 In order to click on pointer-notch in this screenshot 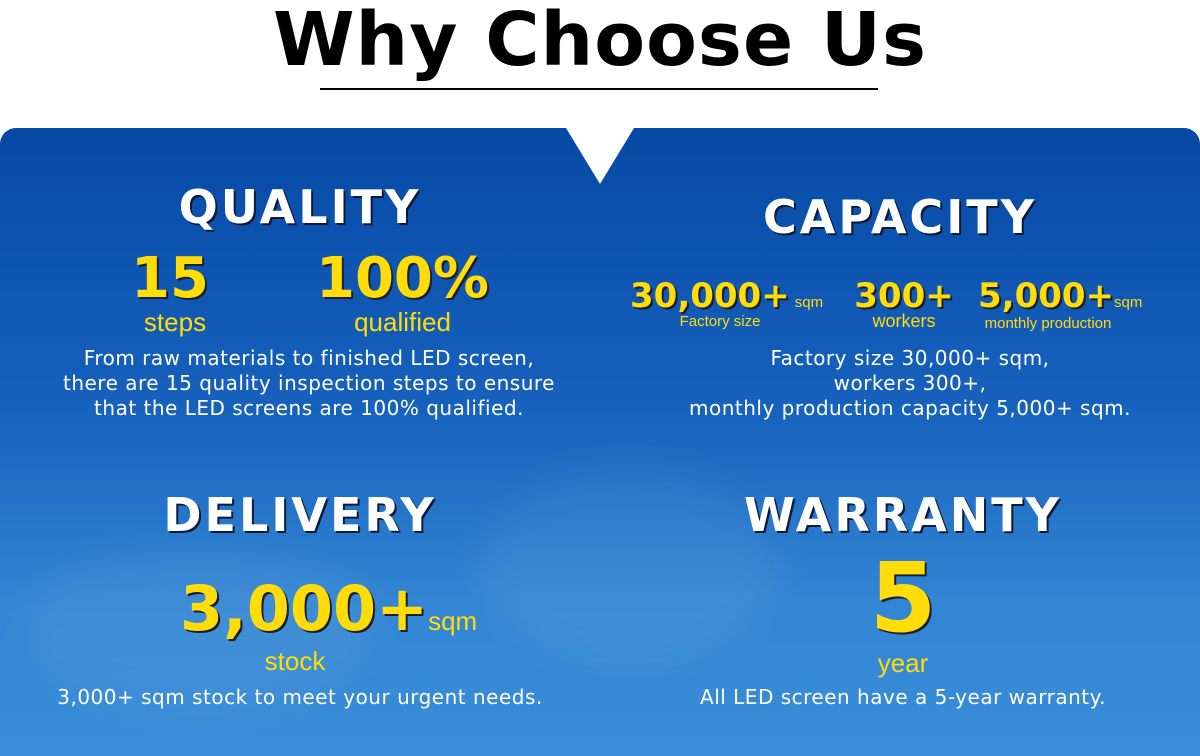, I will do `click(600, 156)`.